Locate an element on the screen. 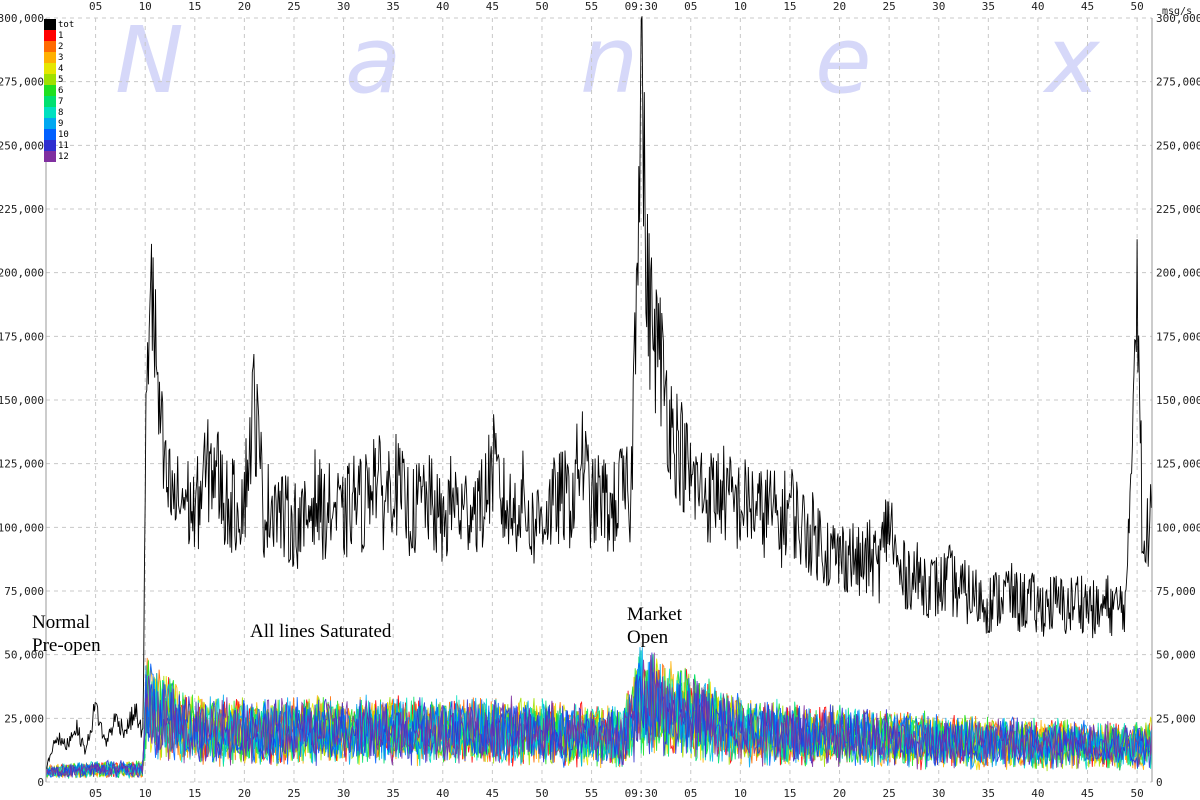 The height and width of the screenshot is (800, 1200). y-tick-label-right: 225,000 is located at coordinates (1178, 209).